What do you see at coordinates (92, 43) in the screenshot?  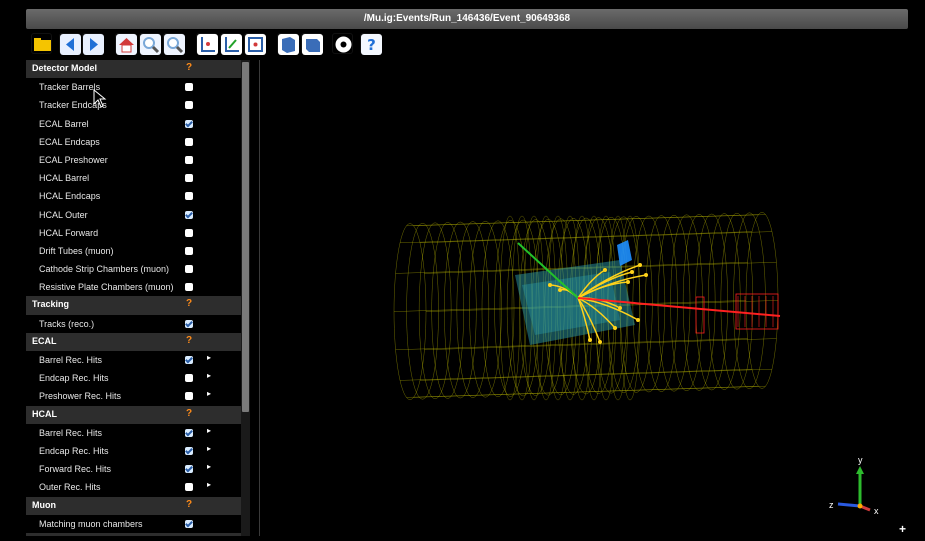 I see `next-button` at bounding box center [92, 43].